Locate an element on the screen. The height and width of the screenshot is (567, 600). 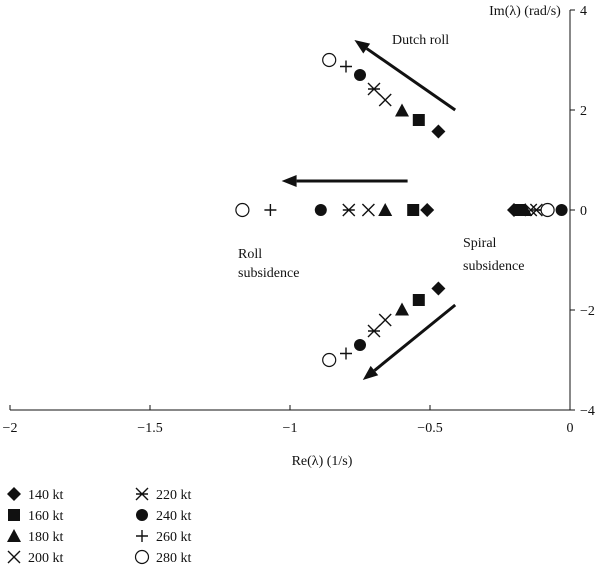
annotation-spiral-subsidence-line1: Spiral is located at coordinates (480, 243).